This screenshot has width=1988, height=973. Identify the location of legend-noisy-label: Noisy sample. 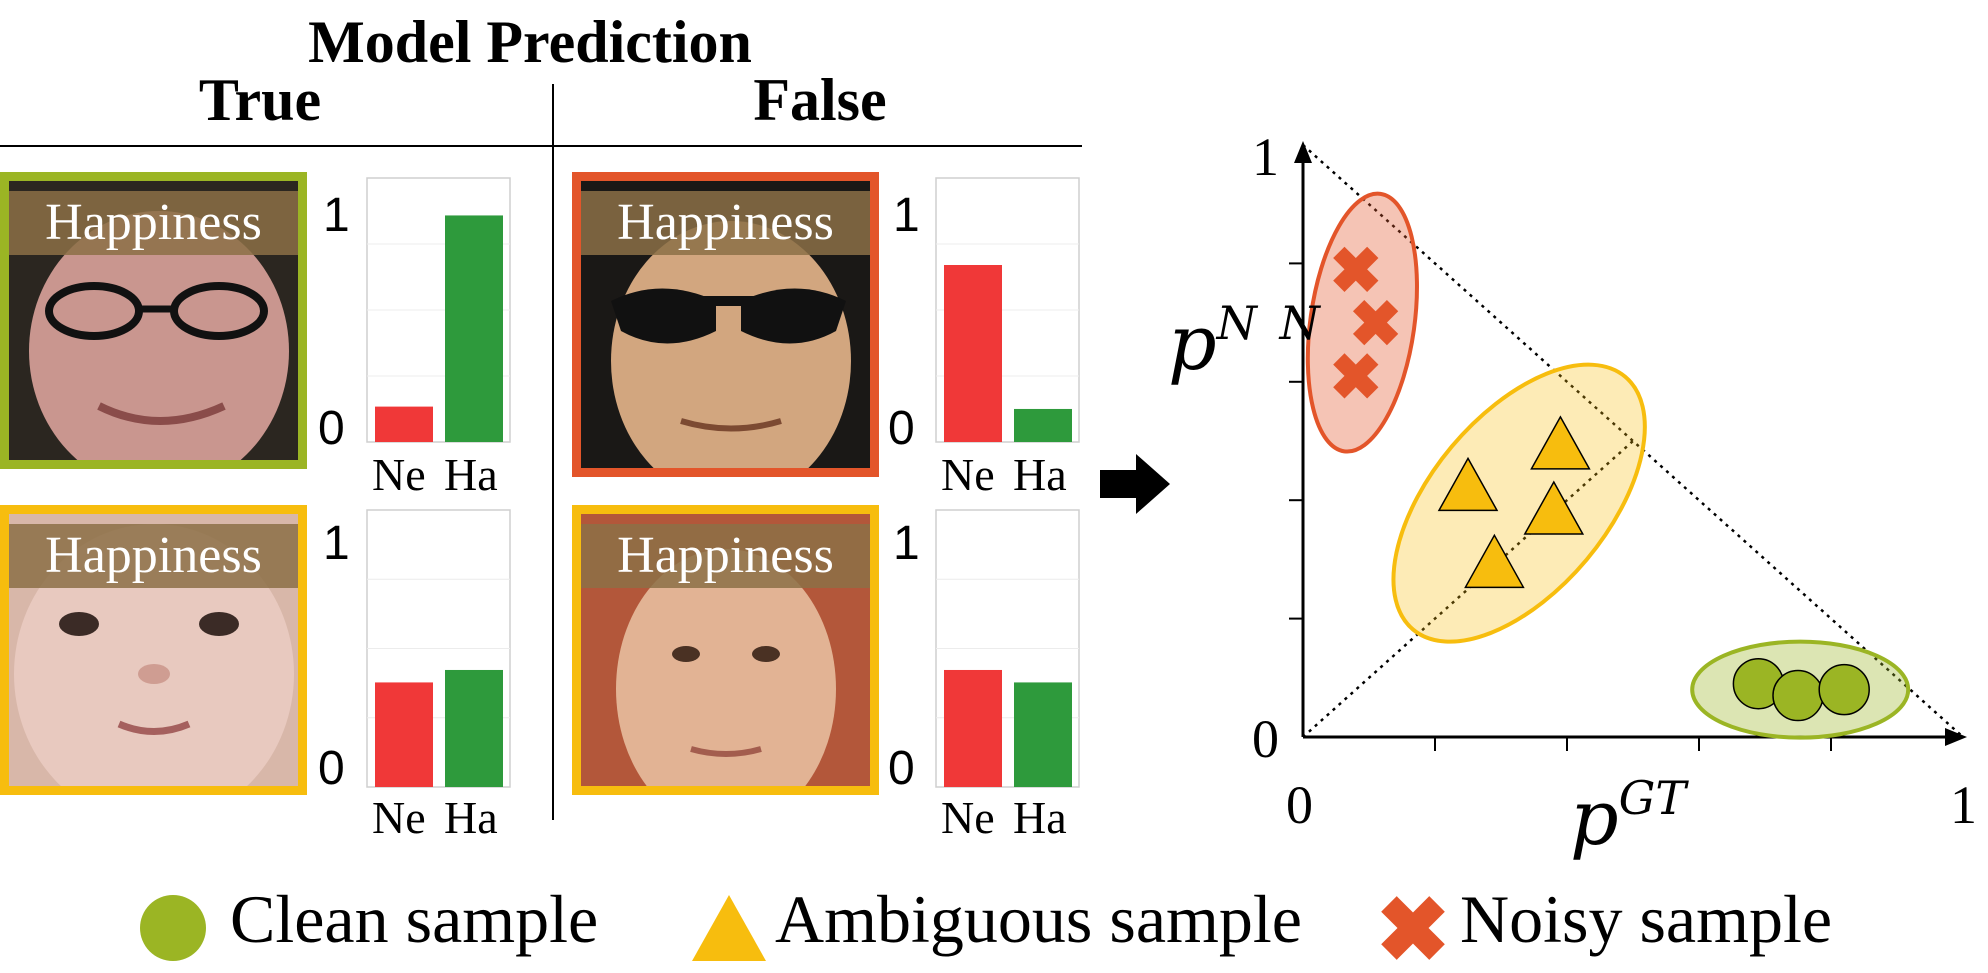
(1646, 919).